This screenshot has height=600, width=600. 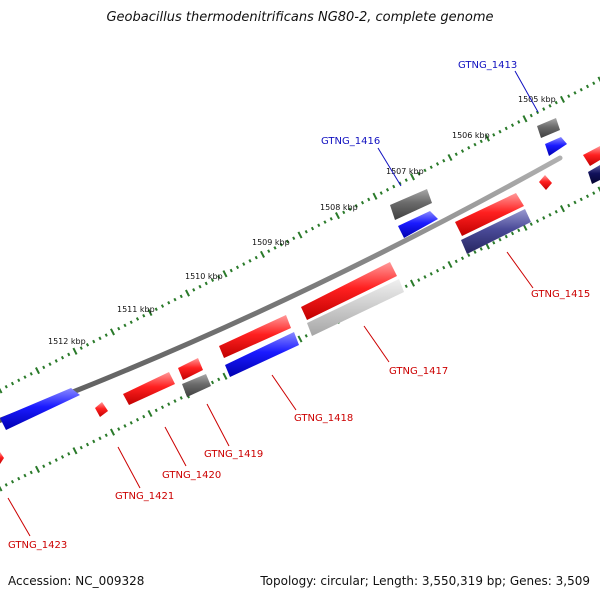 What do you see at coordinates (350, 141) in the screenshot?
I see `gene-label: GTNG_1416` at bounding box center [350, 141].